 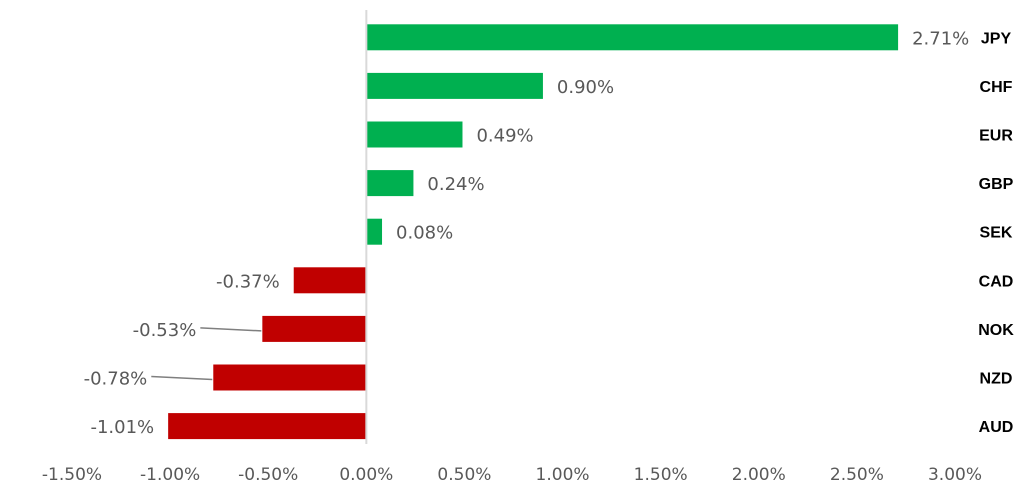 I want to click on bar-aud, so click(x=267, y=426).